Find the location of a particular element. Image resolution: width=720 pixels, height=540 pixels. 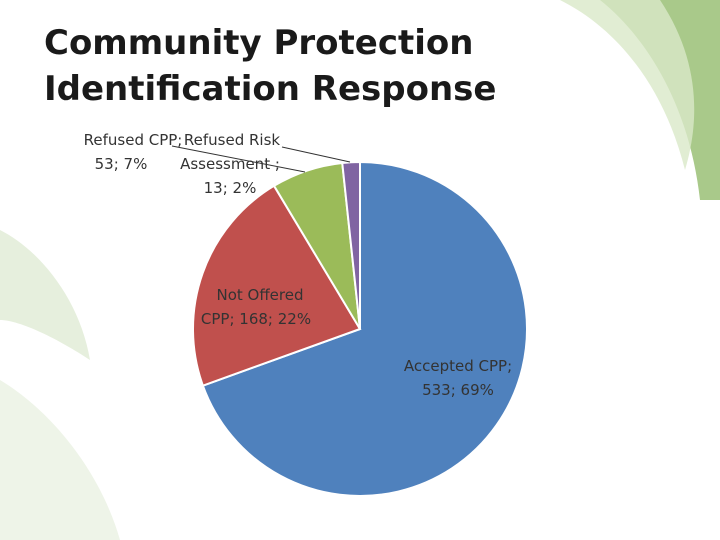

leader-line-refused-cpp is located at coordinates (238, 159).